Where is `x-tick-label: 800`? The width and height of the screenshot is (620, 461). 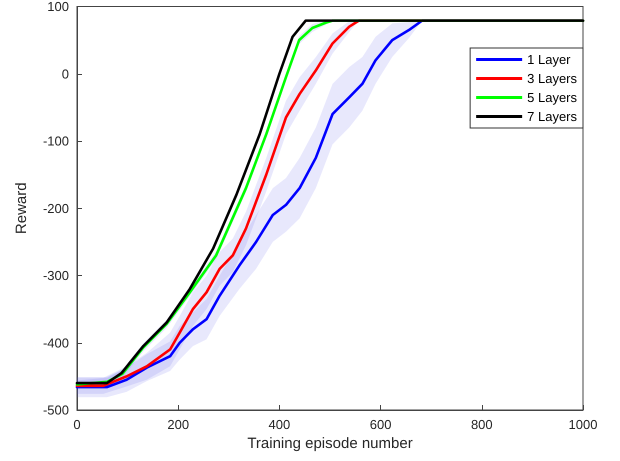 x-tick-label: 800 is located at coordinates (481, 424).